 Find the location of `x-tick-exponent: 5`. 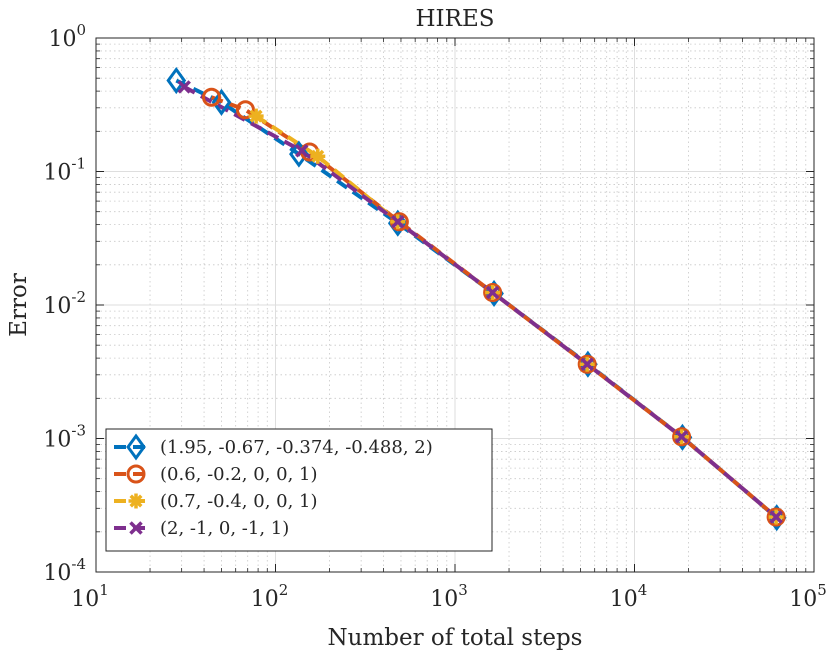

x-tick-exponent: 5 is located at coordinates (822, 590).